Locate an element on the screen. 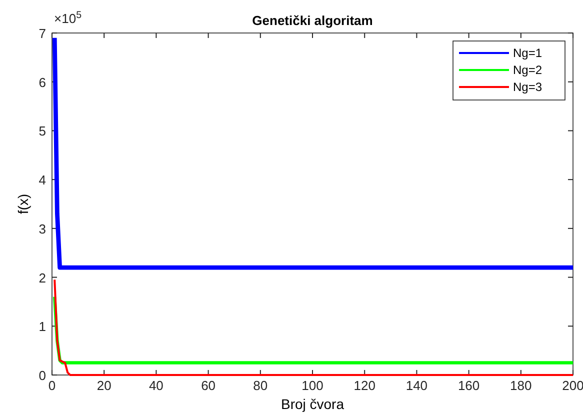 This screenshot has width=583, height=417. x-tick-label: 20 is located at coordinates (104, 385).